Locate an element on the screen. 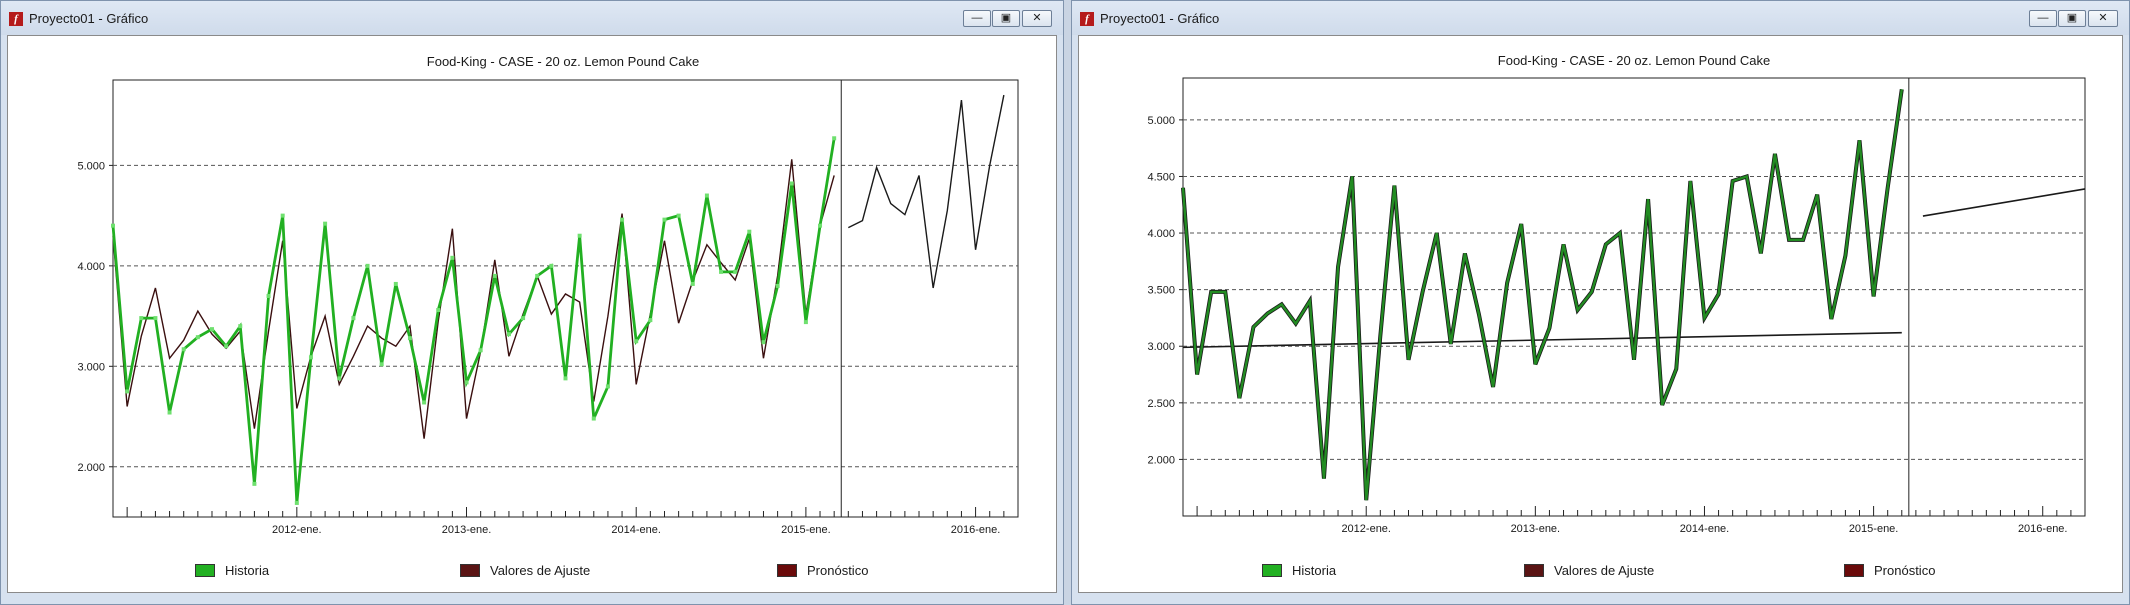 This screenshot has width=2130, height=605. x-tick-label: 2012-ene. is located at coordinates (297, 530).